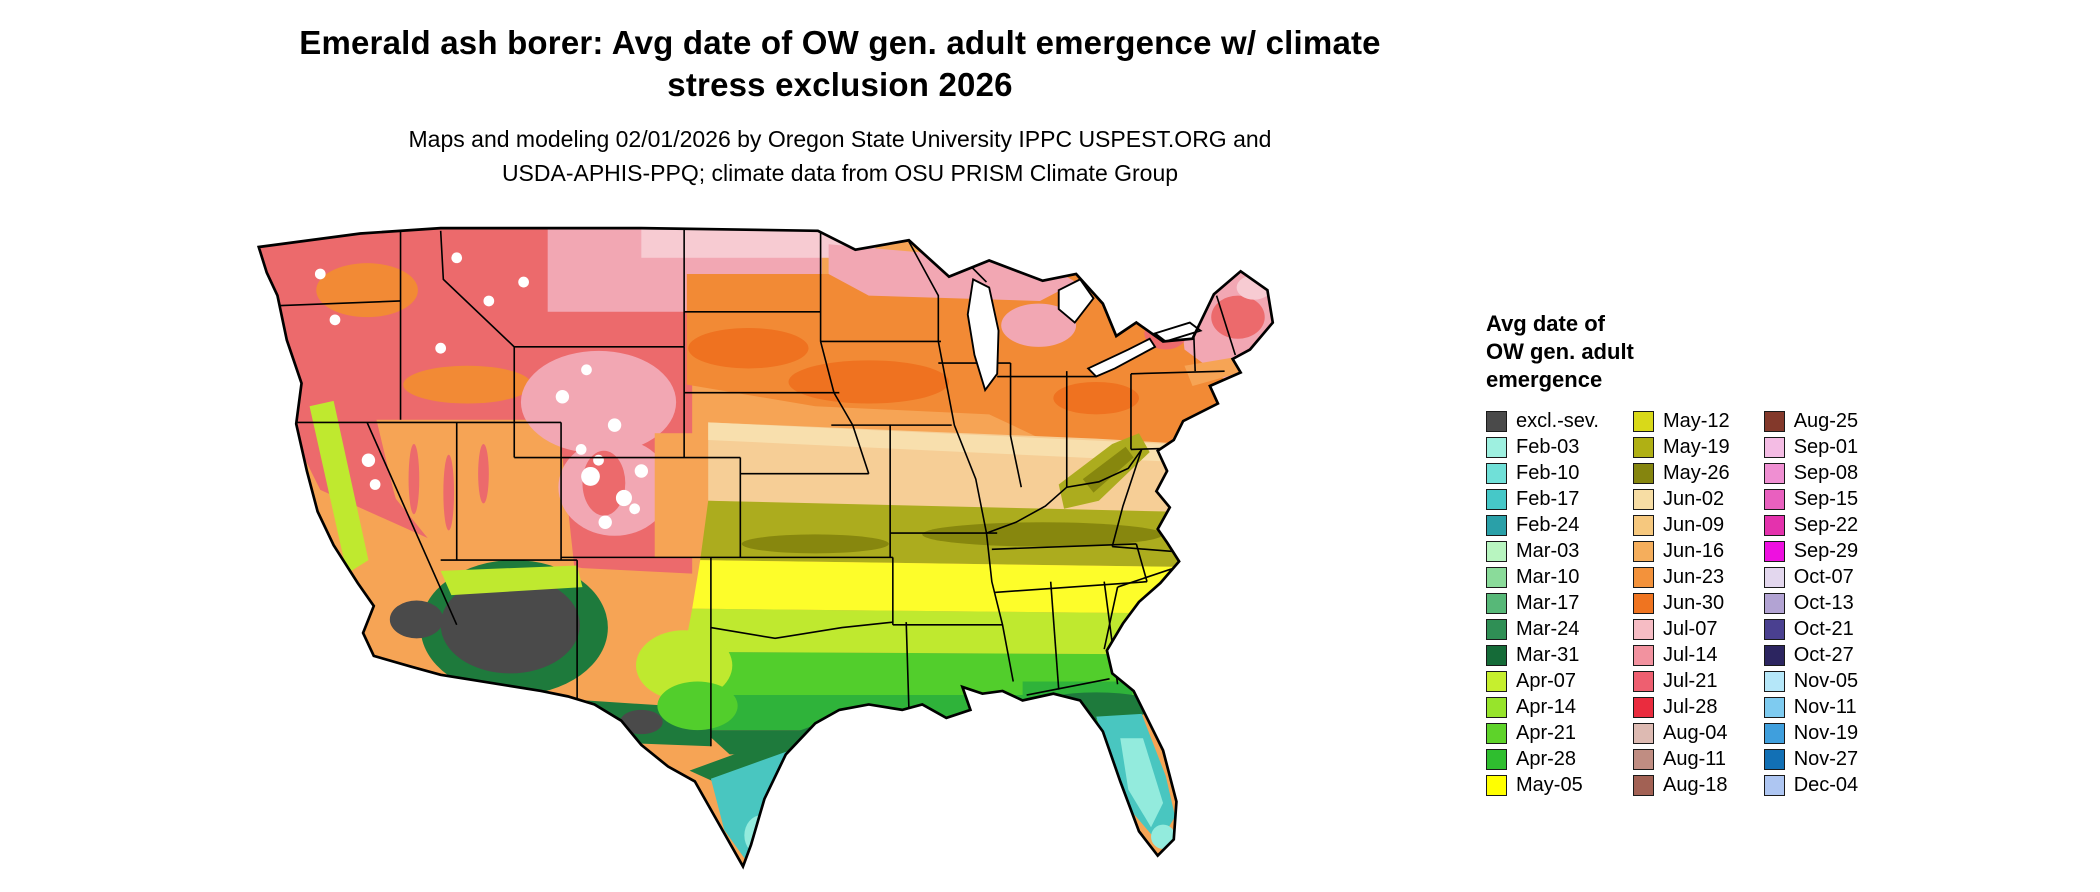  What do you see at coordinates (481, 391) in the screenshot?
I see `mountain-exclusion-speckles` at bounding box center [481, 391].